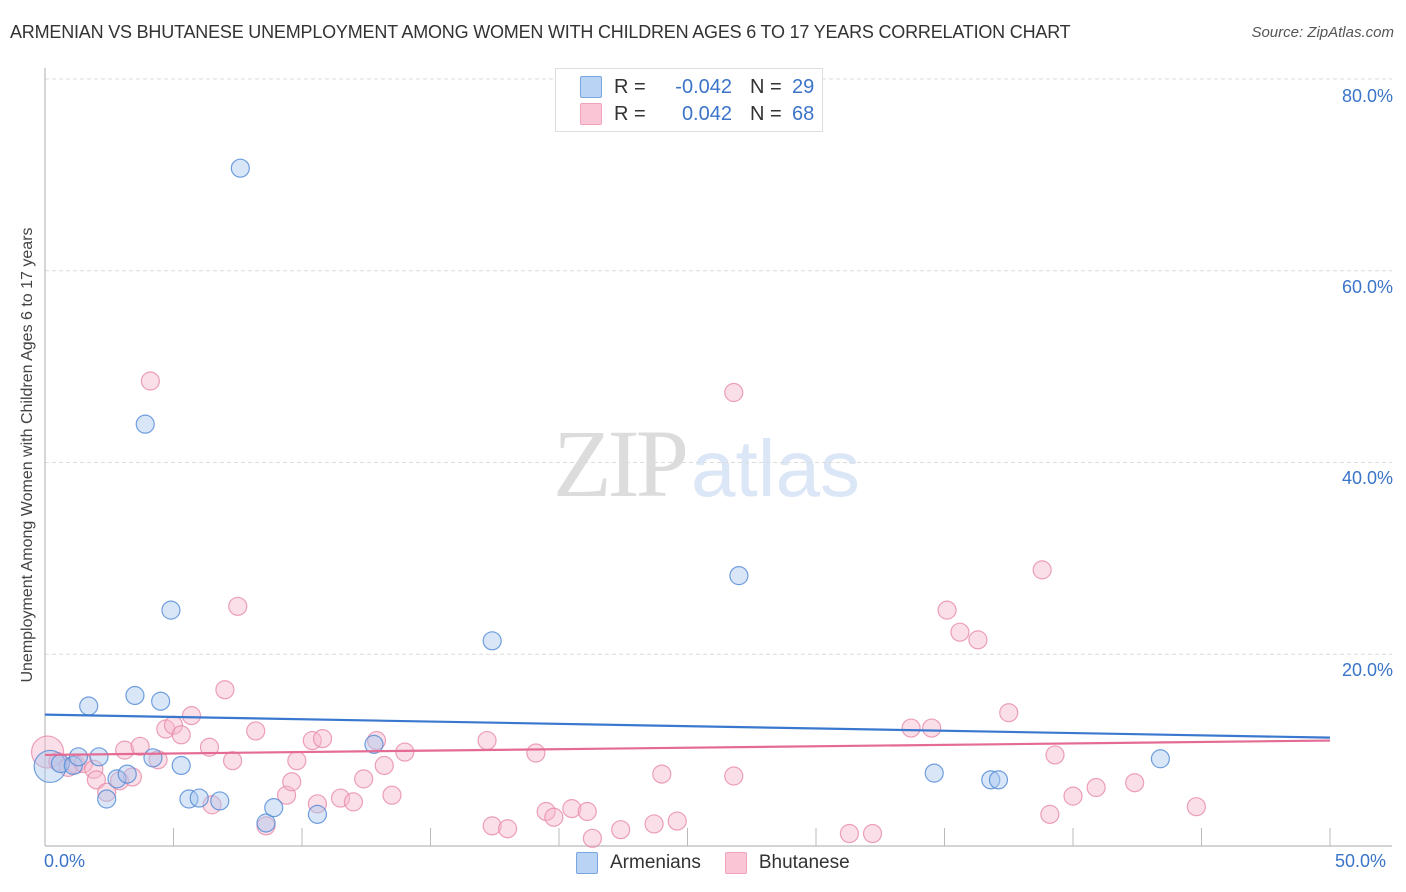  Describe the element at coordinates (697, 87) in the screenshot. I see `legend-row-armenians: R = -0.042 N = 29` at that location.